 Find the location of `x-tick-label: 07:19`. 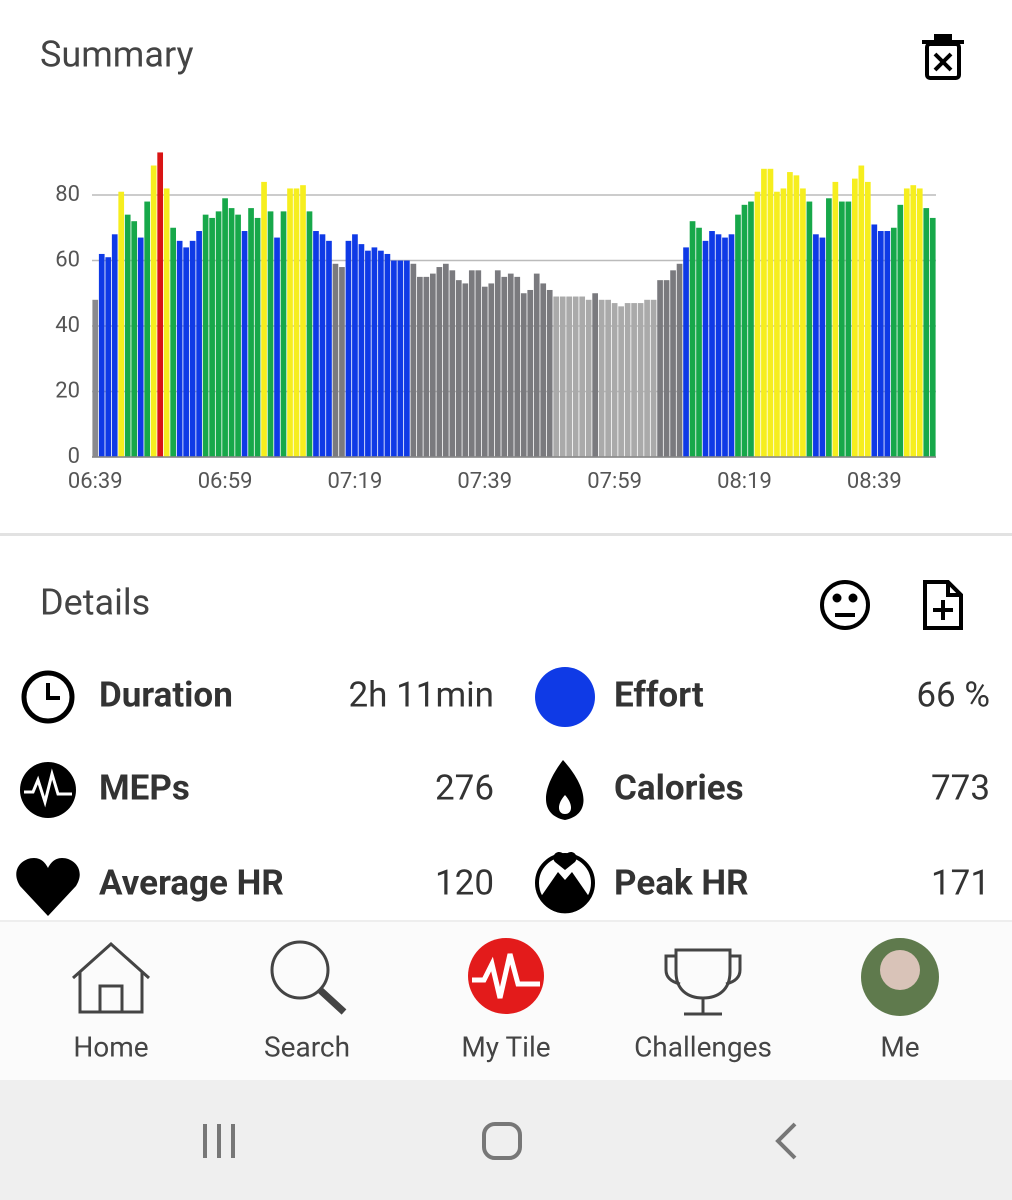

x-tick-label: 07:19 is located at coordinates (355, 481).